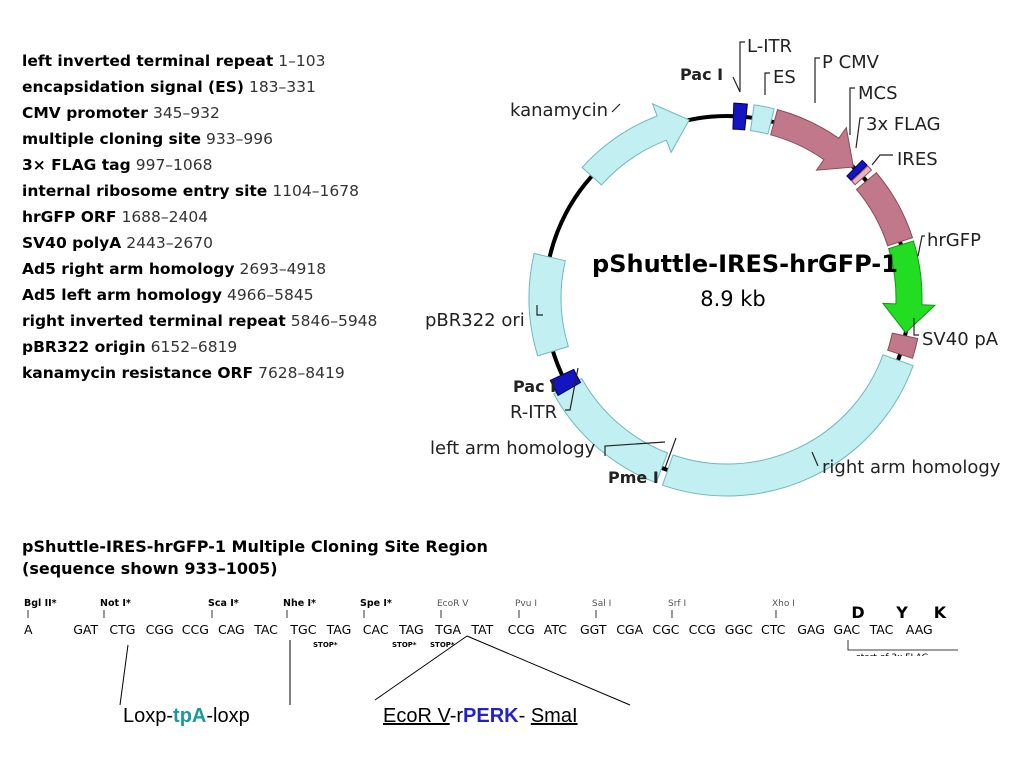  I want to click on feature-range: 1688–2404, so click(164, 217).